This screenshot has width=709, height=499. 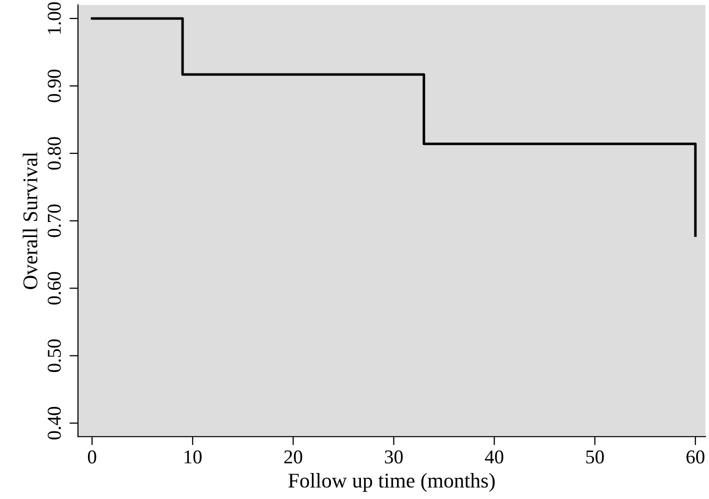 I want to click on x-tick-label: 10, so click(x=193, y=457).